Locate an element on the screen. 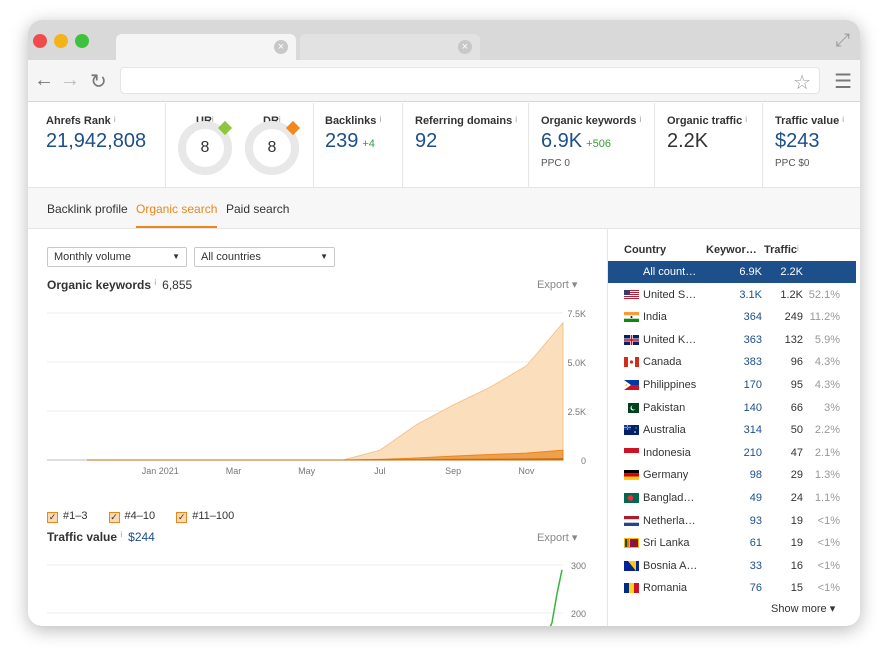 This screenshot has height=660, width=887. table-row: Germany 98 29 1.3% is located at coordinates (732, 475).